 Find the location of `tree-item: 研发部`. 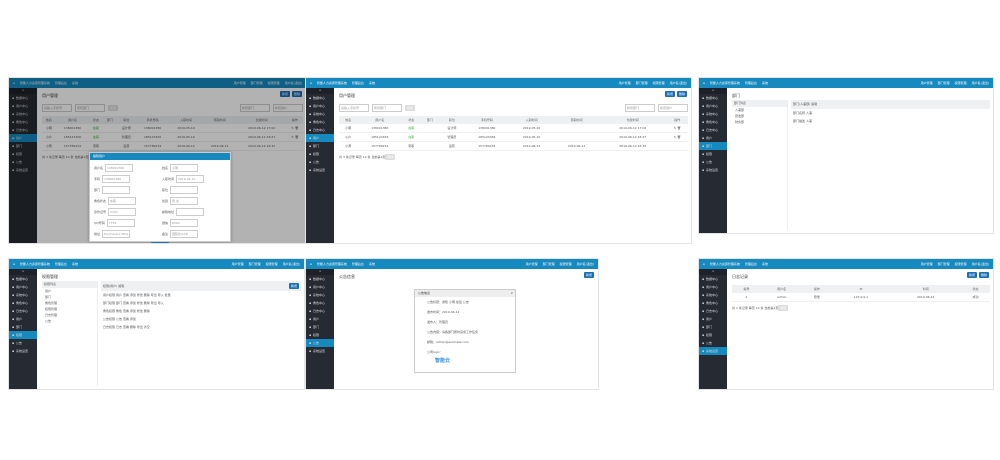

tree-item: 研发部 is located at coordinates (740, 116).